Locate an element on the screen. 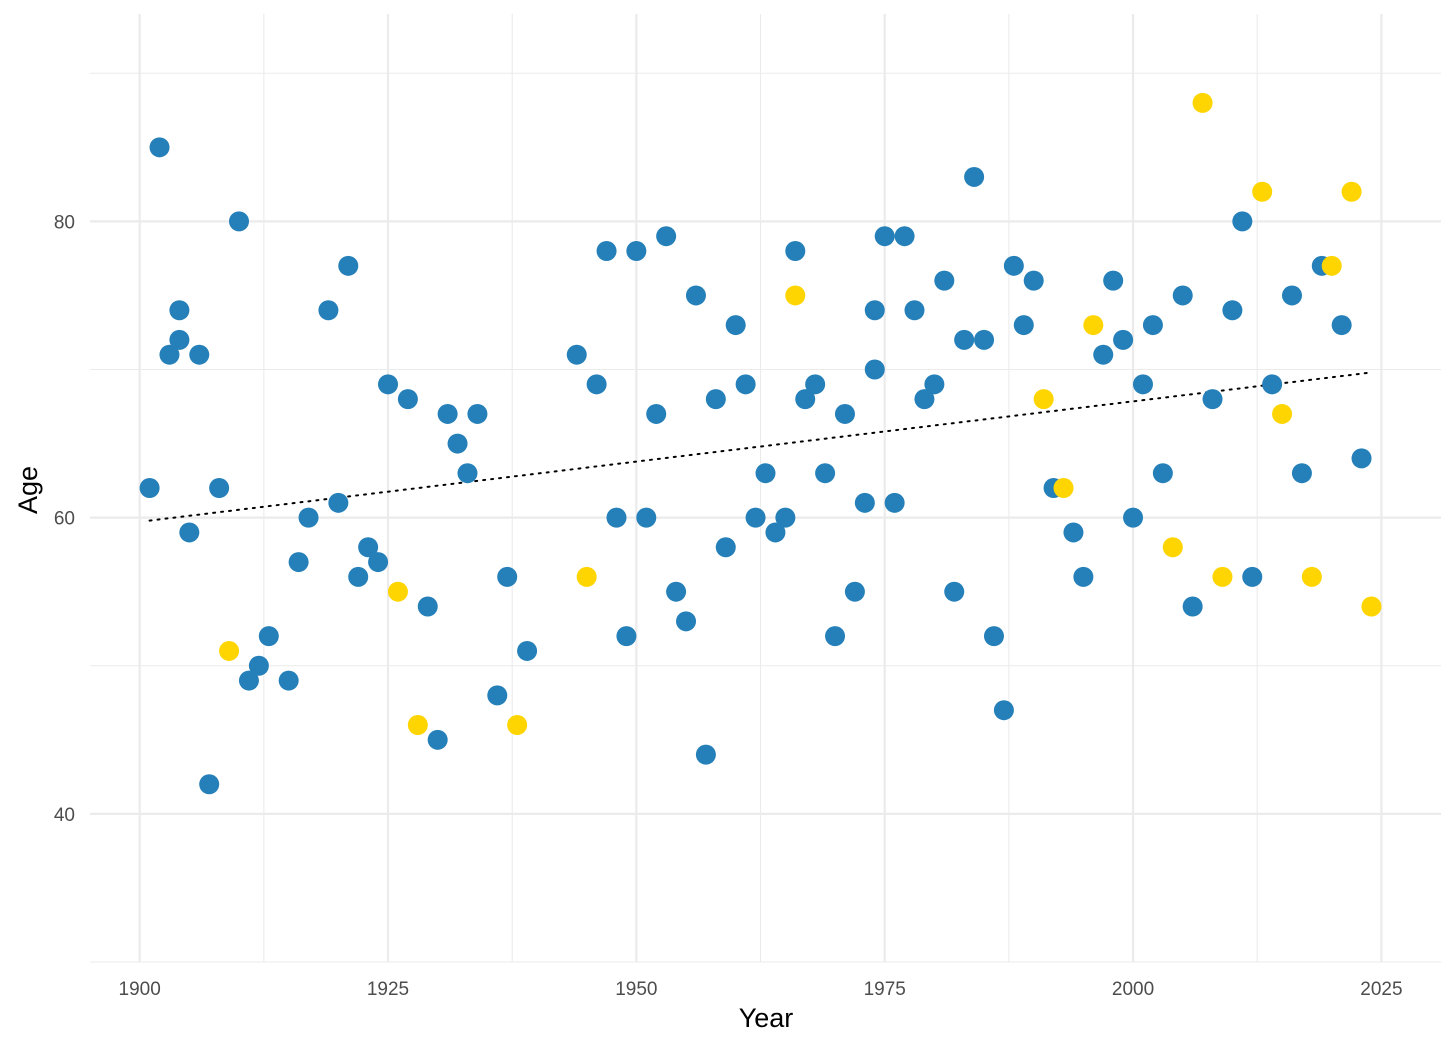 This screenshot has width=1456, height=1048. trend-line is located at coordinates (760, 446).